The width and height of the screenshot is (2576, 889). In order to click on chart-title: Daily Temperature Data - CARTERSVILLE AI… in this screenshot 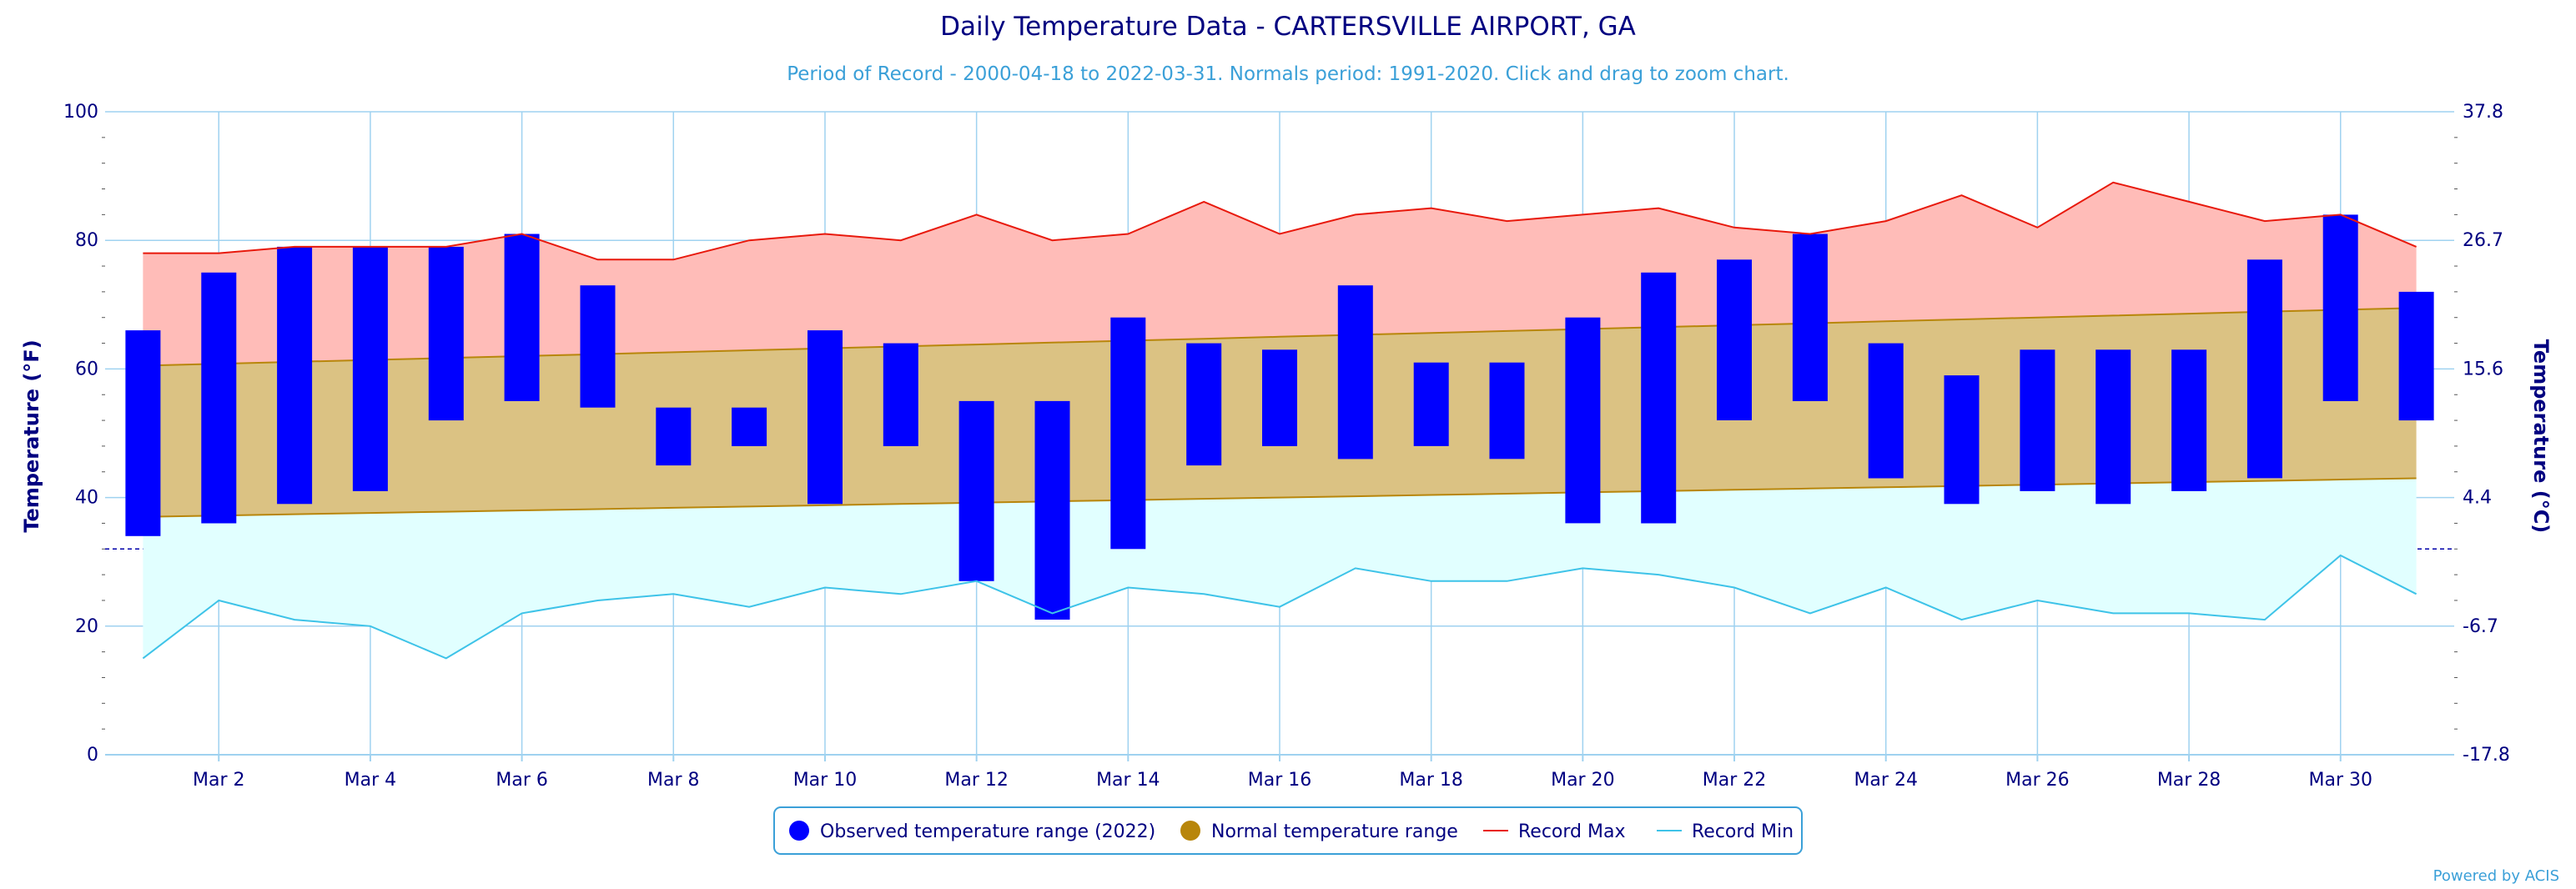, I will do `click(1288, 27)`.